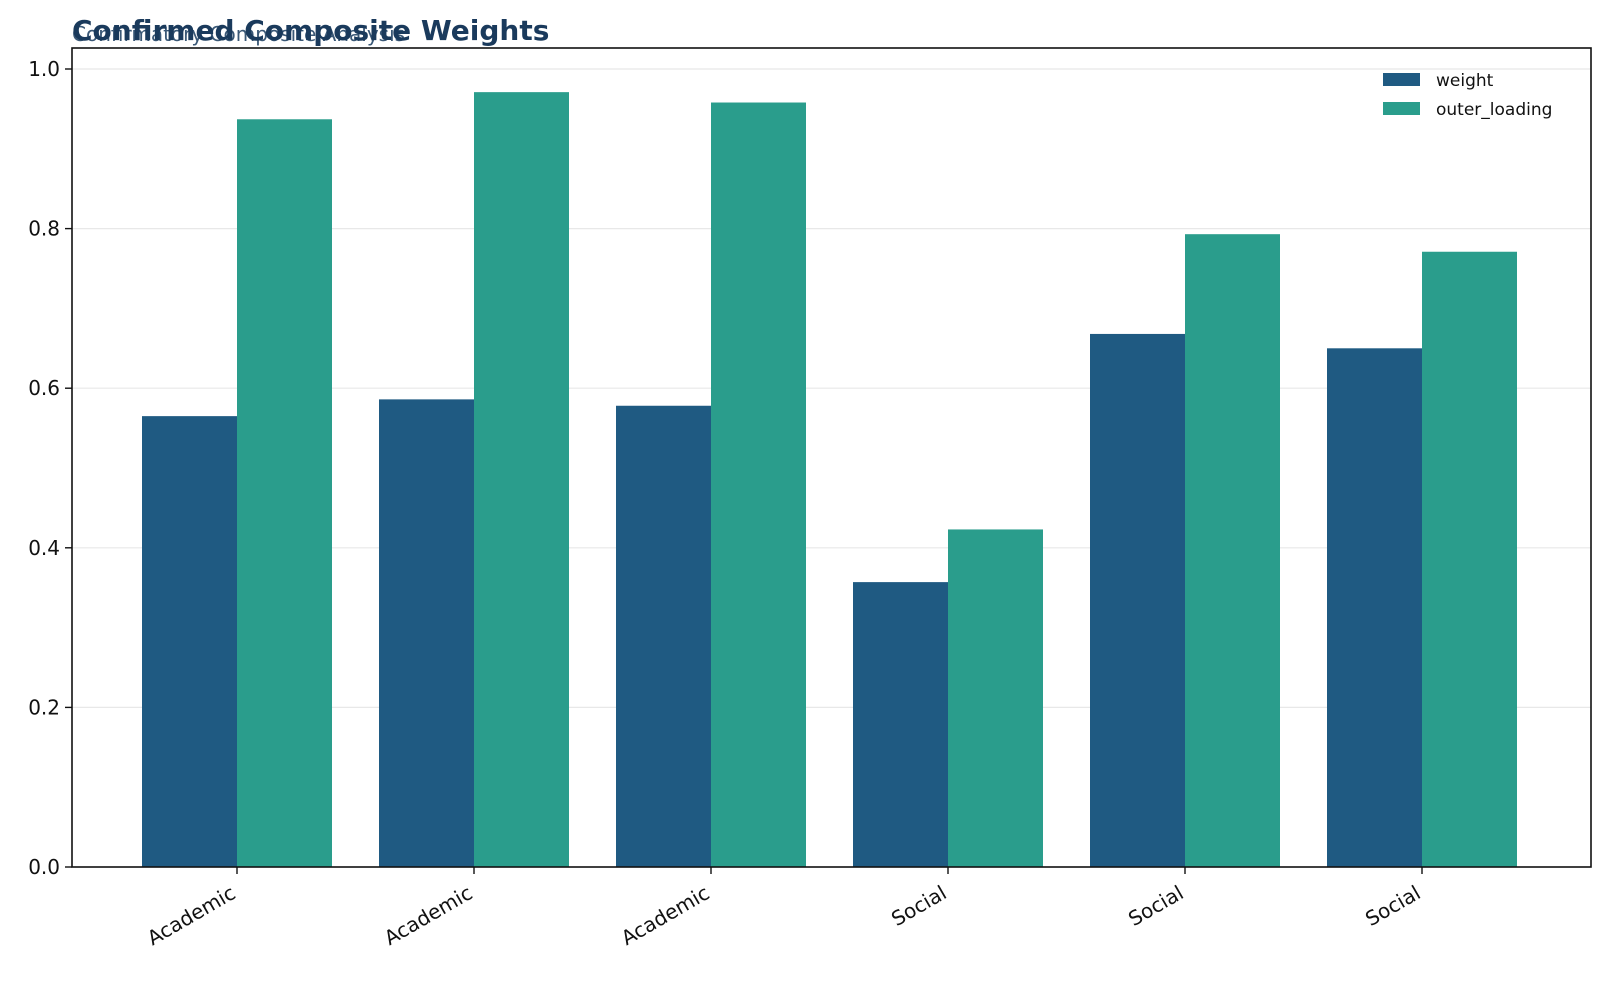 The width and height of the screenshot is (1600, 983). I want to click on y-tick-label: 1.0, so click(44, 69).